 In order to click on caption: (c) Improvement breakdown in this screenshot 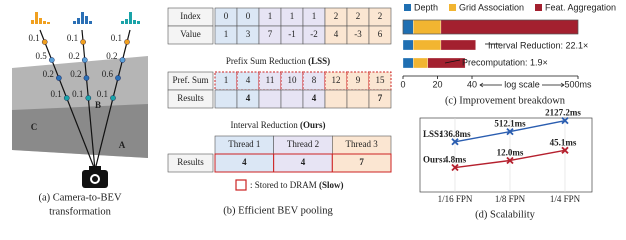, I will do `click(505, 100)`.